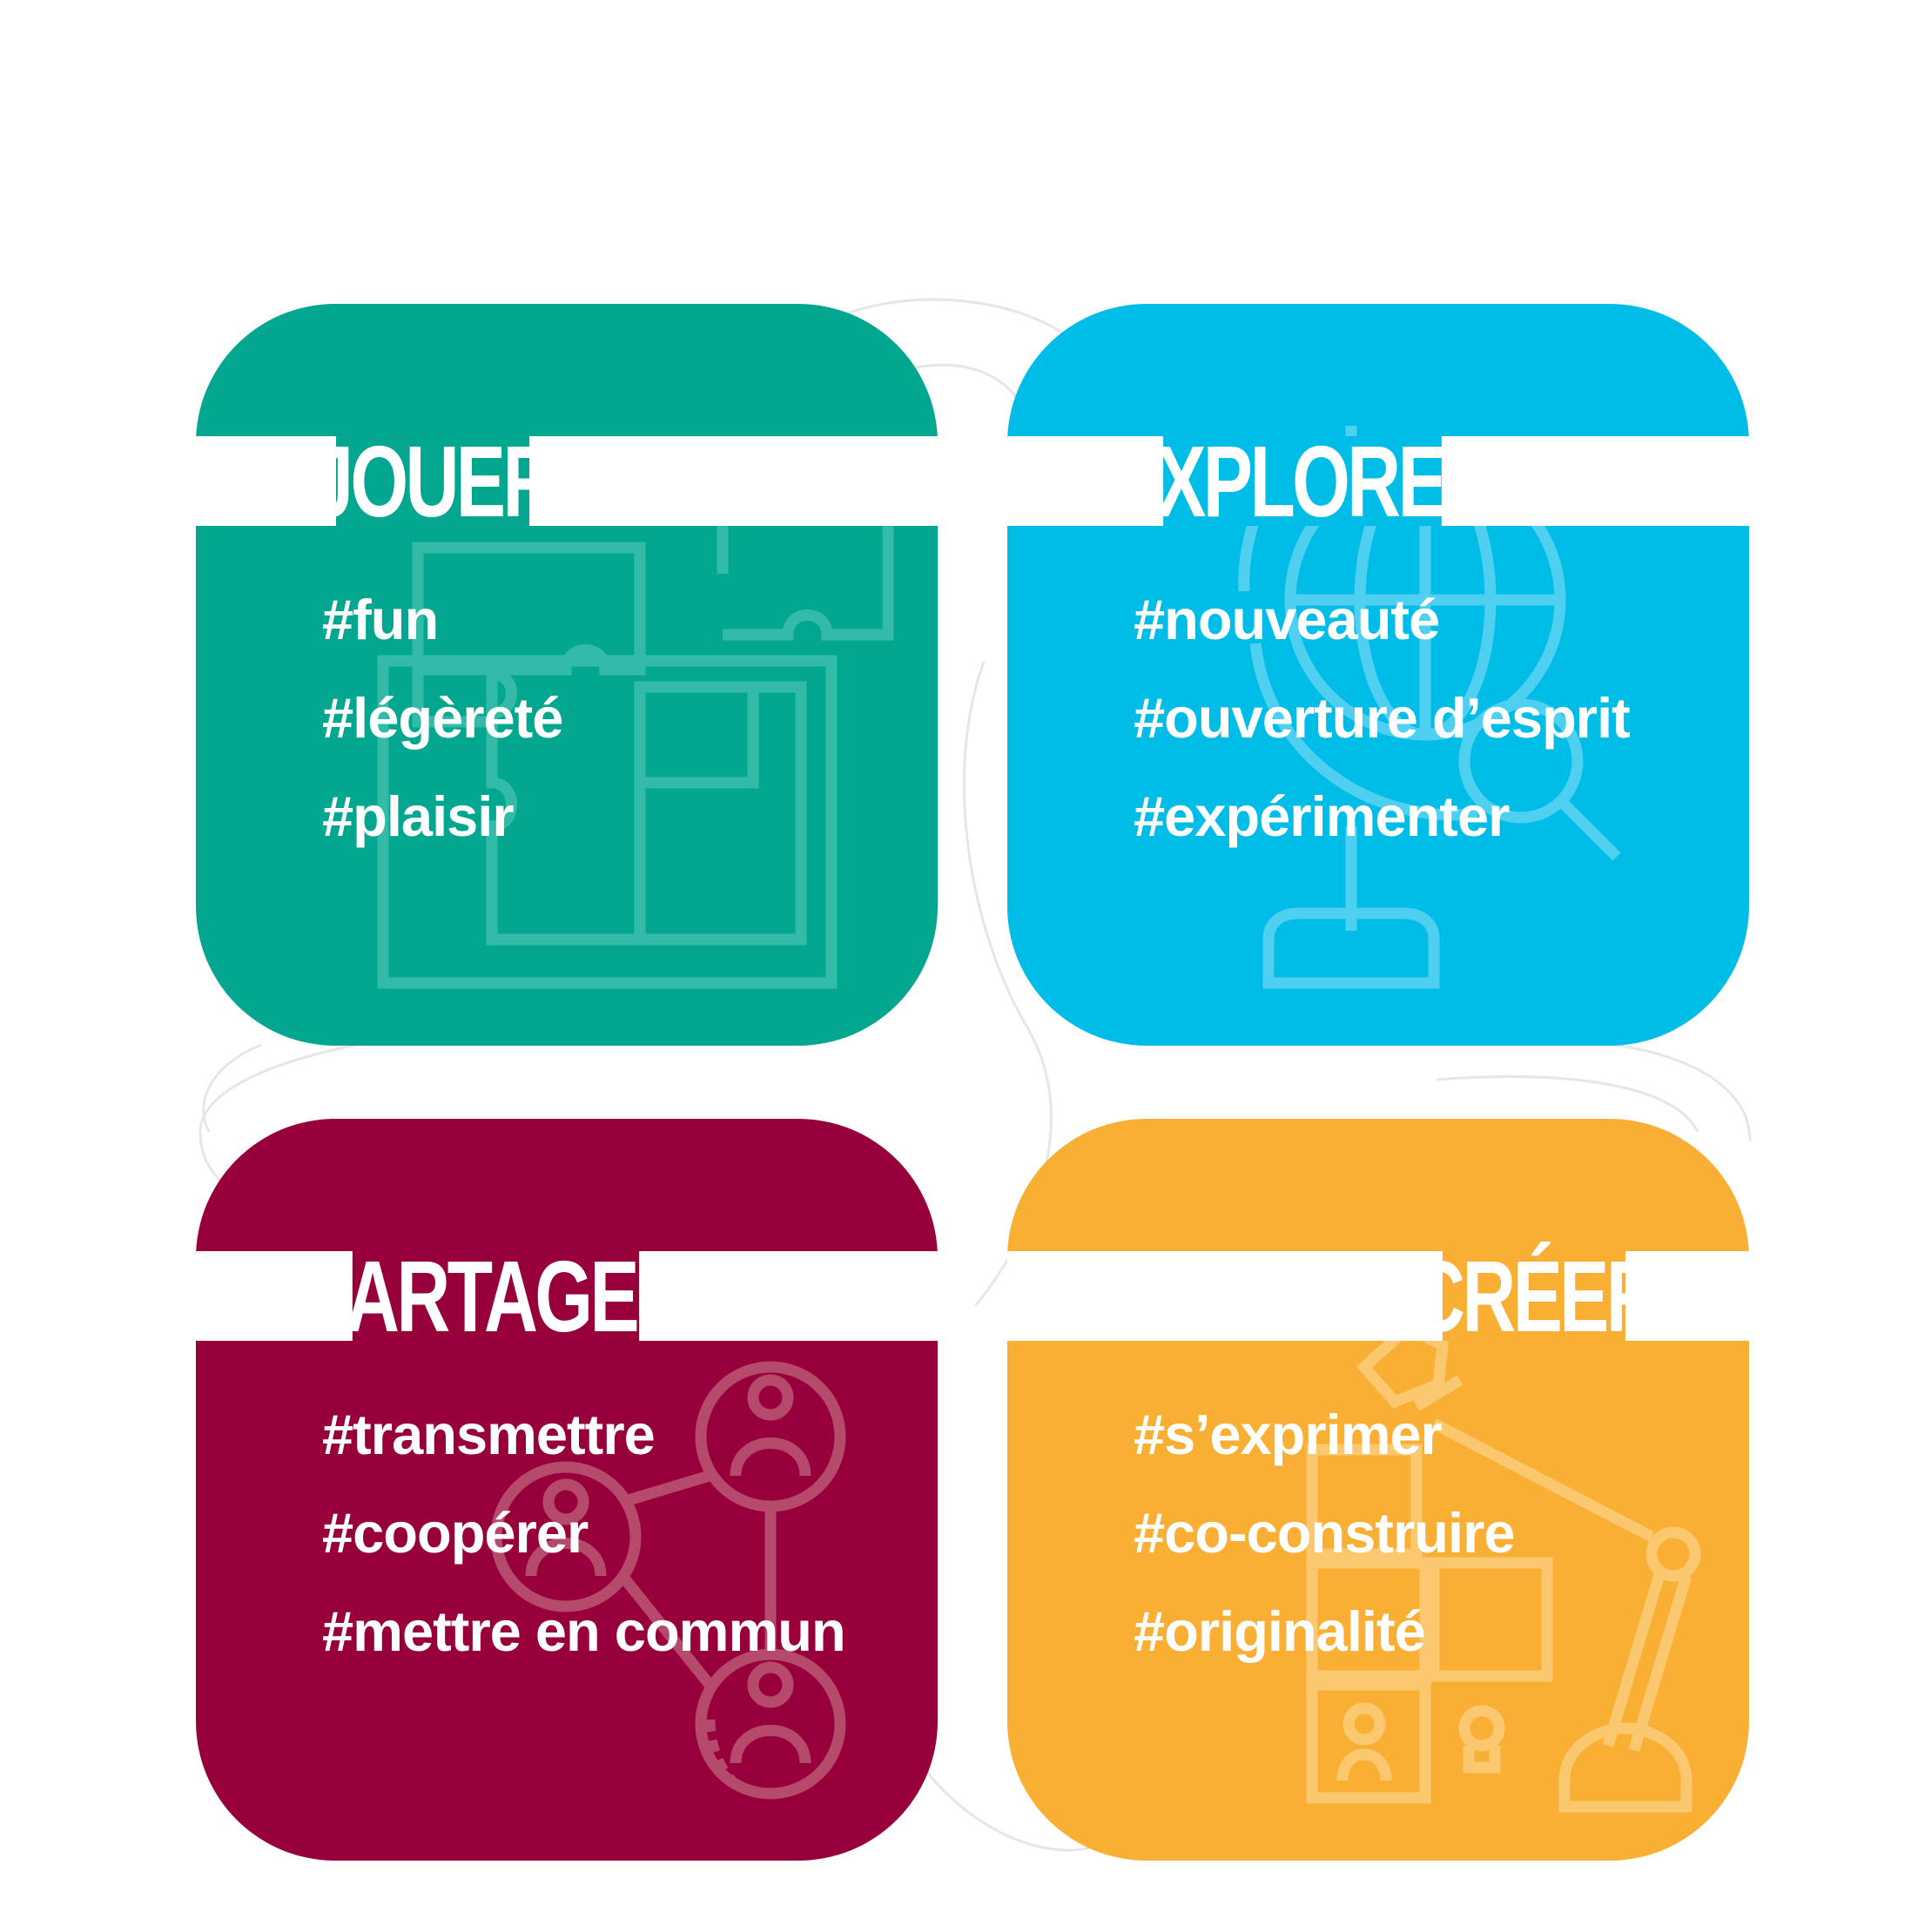 This screenshot has height=1932, width=1931. Describe the element at coordinates (1280, 1631) in the screenshot. I see `tag: #originalité` at that location.